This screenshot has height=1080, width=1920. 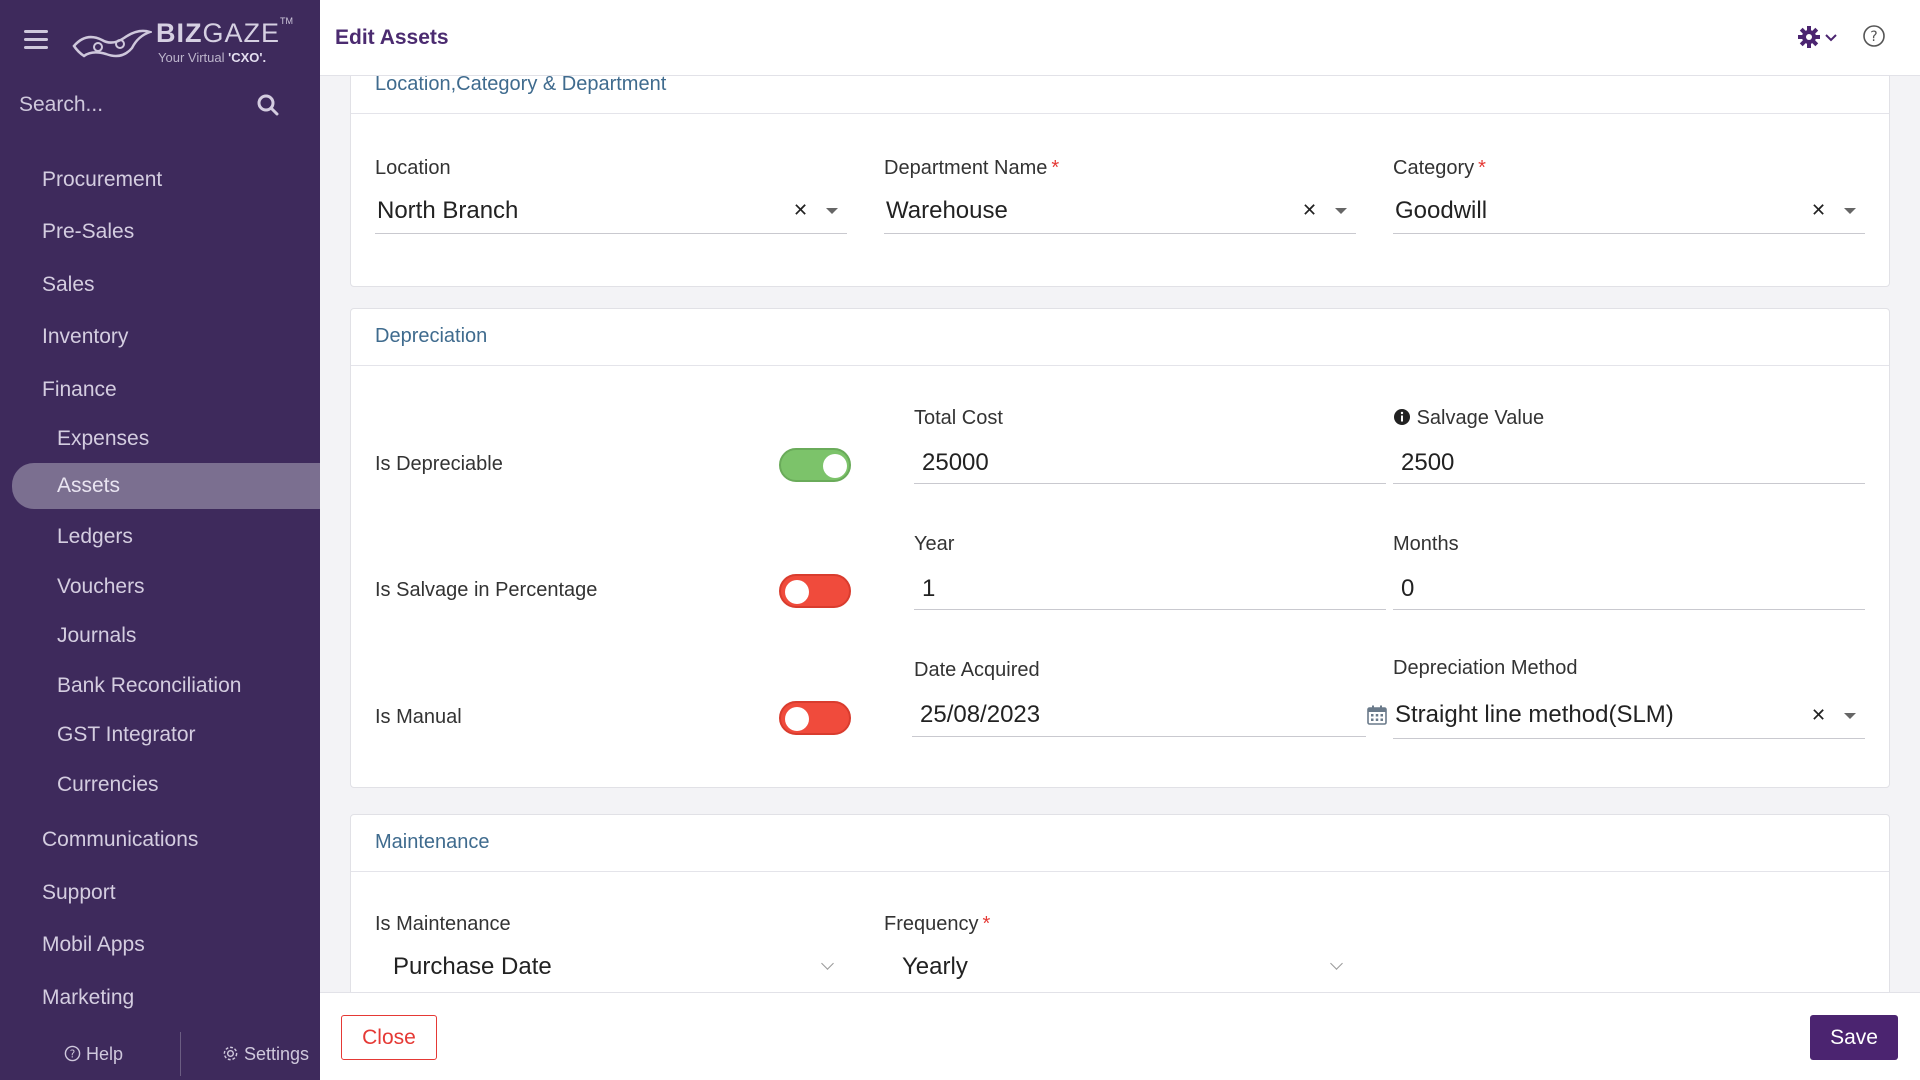 What do you see at coordinates (972, 168) in the screenshot?
I see `department-label: Department Name *` at bounding box center [972, 168].